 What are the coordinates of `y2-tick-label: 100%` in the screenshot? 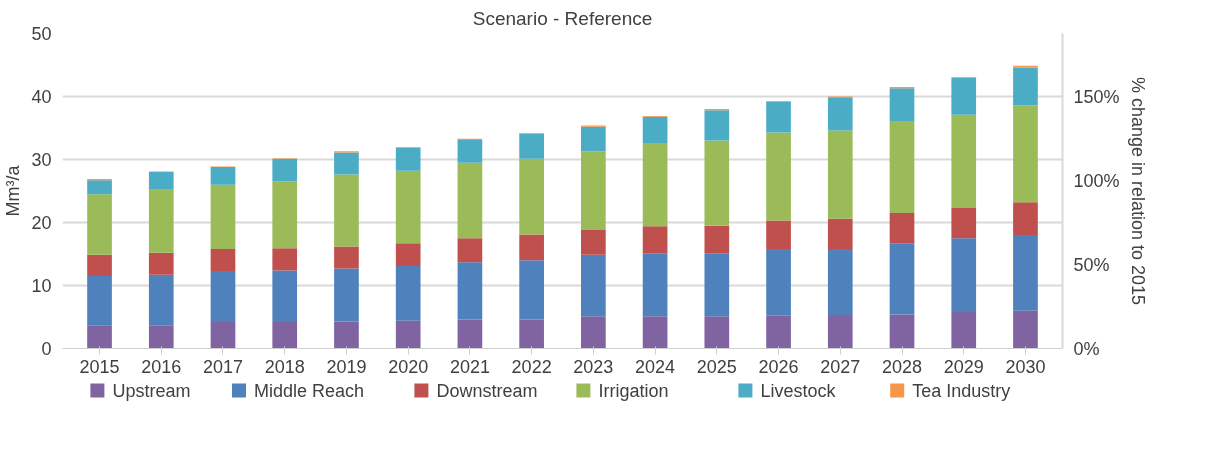 It's located at (1096, 180).